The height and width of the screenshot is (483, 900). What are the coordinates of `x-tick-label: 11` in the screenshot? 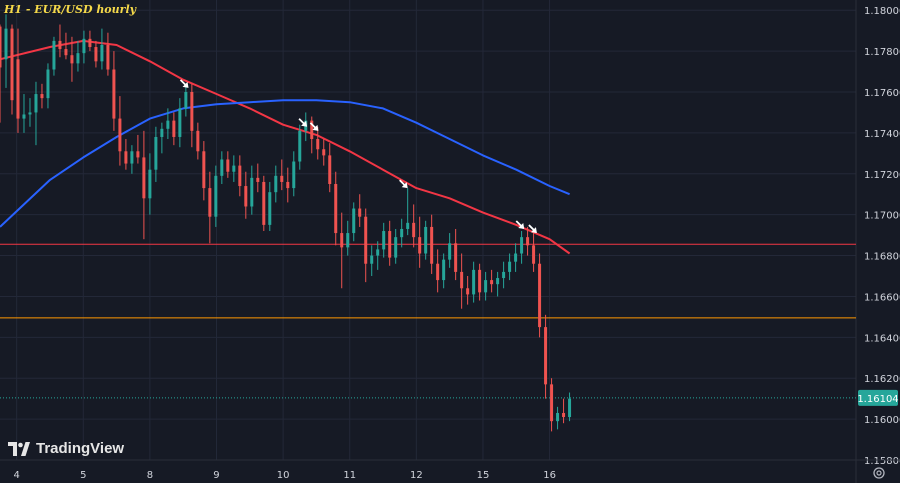 It's located at (349, 475).